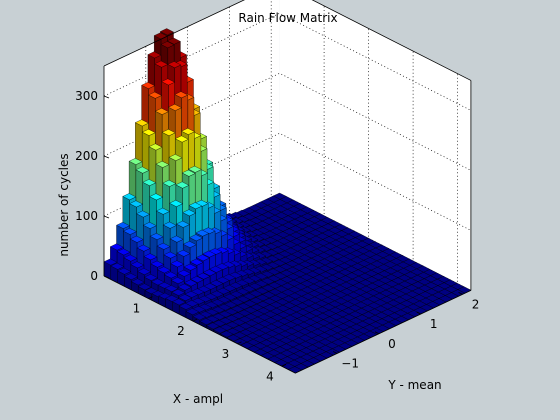 This screenshot has height=420, width=560. I want to click on y-axis-line, so click(383, 332).